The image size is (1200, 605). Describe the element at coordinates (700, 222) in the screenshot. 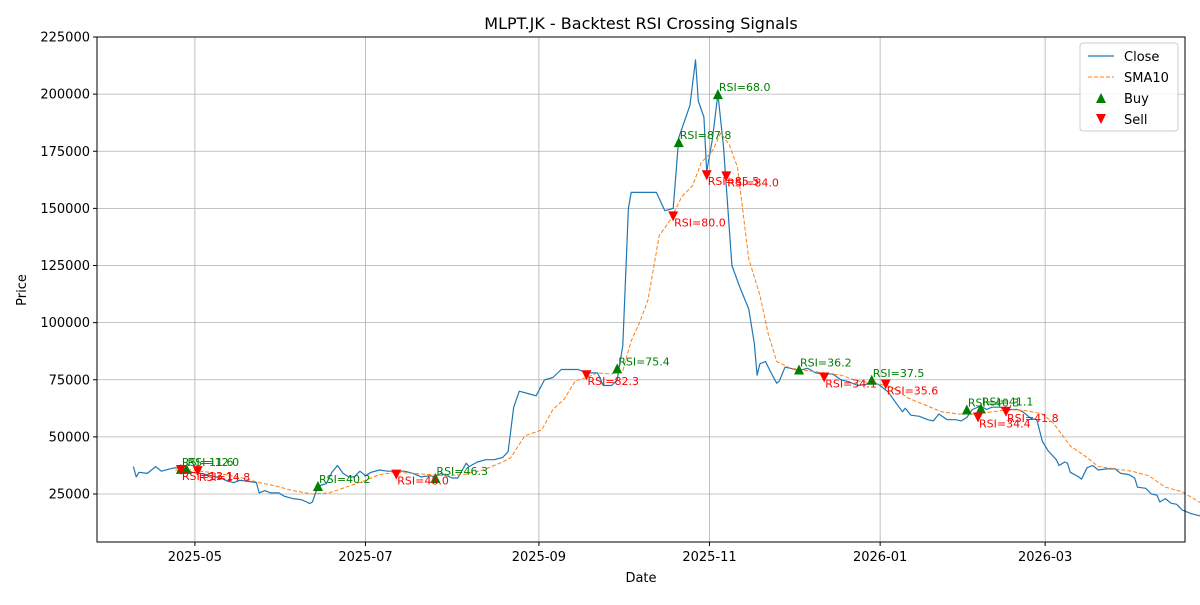

I see `sell-annotation: RSI=80.0` at that location.